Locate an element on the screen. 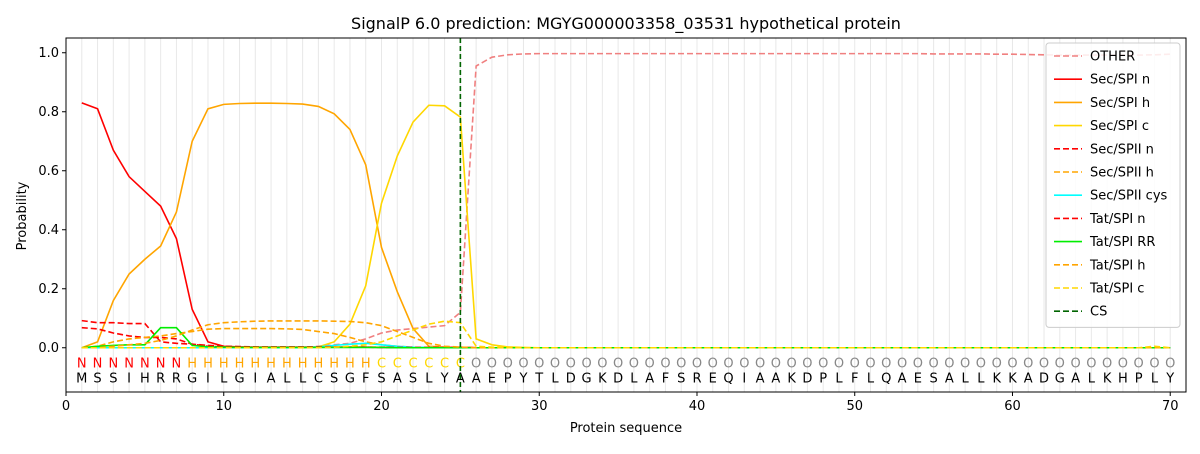 The width and height of the screenshot is (1200, 454). residue-label: I is located at coordinates (744, 378).